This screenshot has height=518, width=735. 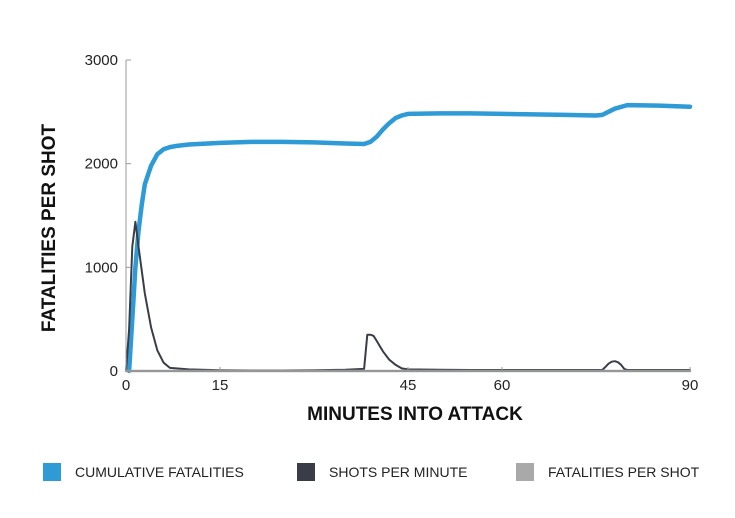 What do you see at coordinates (159, 472) in the screenshot?
I see `legend-label: CUMULATIVE FATALITIES` at bounding box center [159, 472].